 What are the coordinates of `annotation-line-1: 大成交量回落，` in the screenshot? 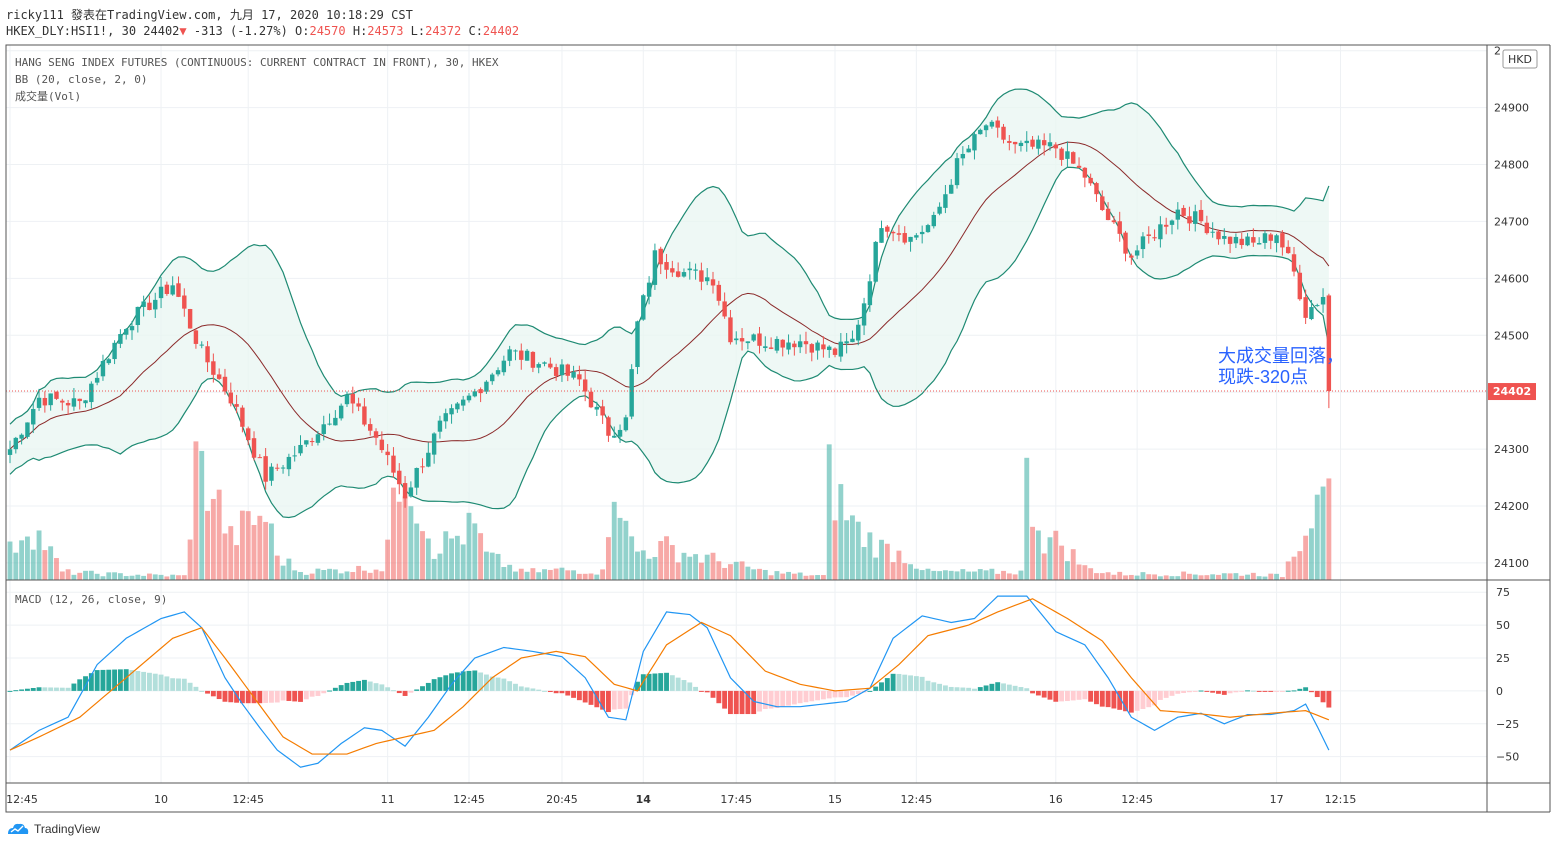 It's located at (1281, 356).